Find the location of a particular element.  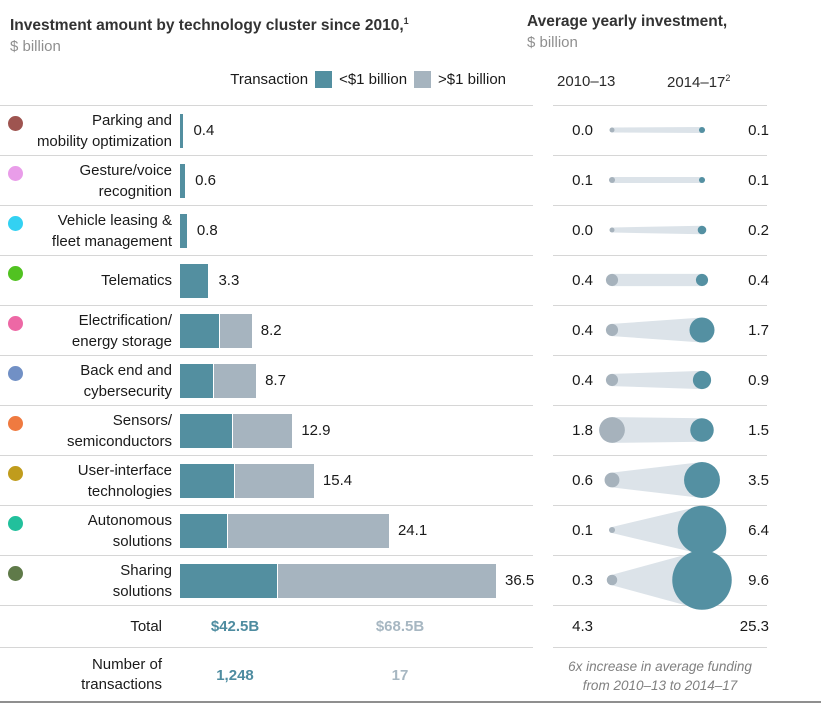

avg-2014-17-value: 6.4 is located at coordinates (758, 530).